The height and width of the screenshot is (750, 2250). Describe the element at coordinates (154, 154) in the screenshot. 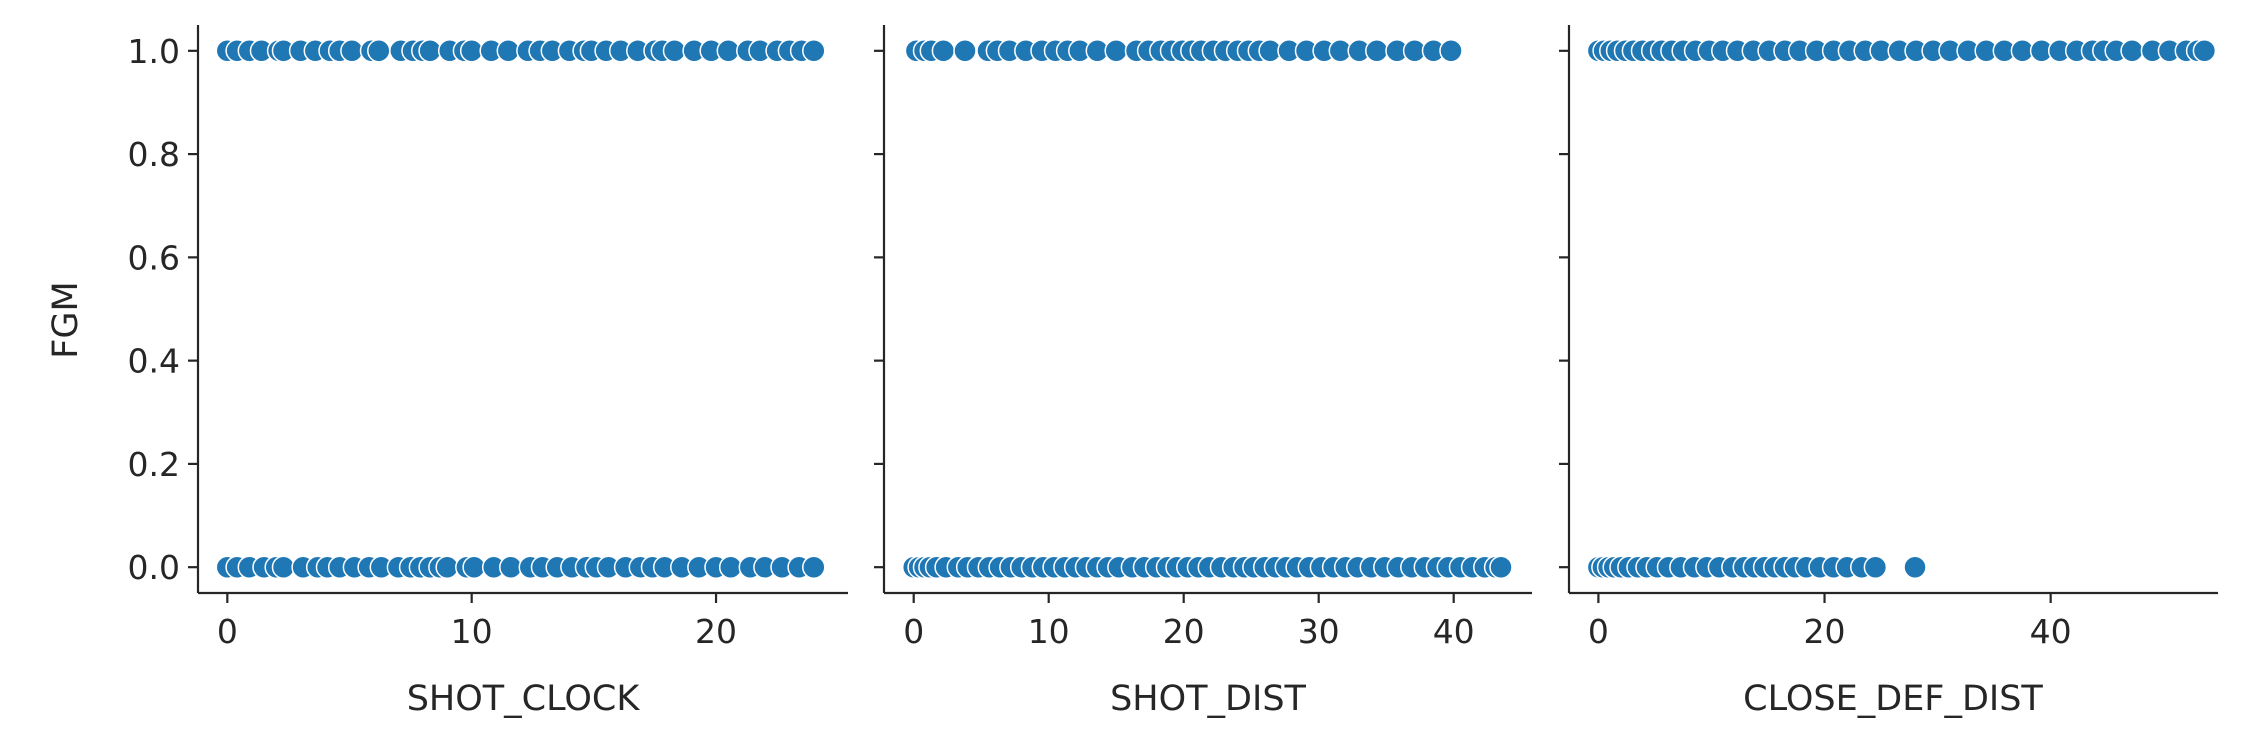

I see `y-tick-label: 0.8` at that location.